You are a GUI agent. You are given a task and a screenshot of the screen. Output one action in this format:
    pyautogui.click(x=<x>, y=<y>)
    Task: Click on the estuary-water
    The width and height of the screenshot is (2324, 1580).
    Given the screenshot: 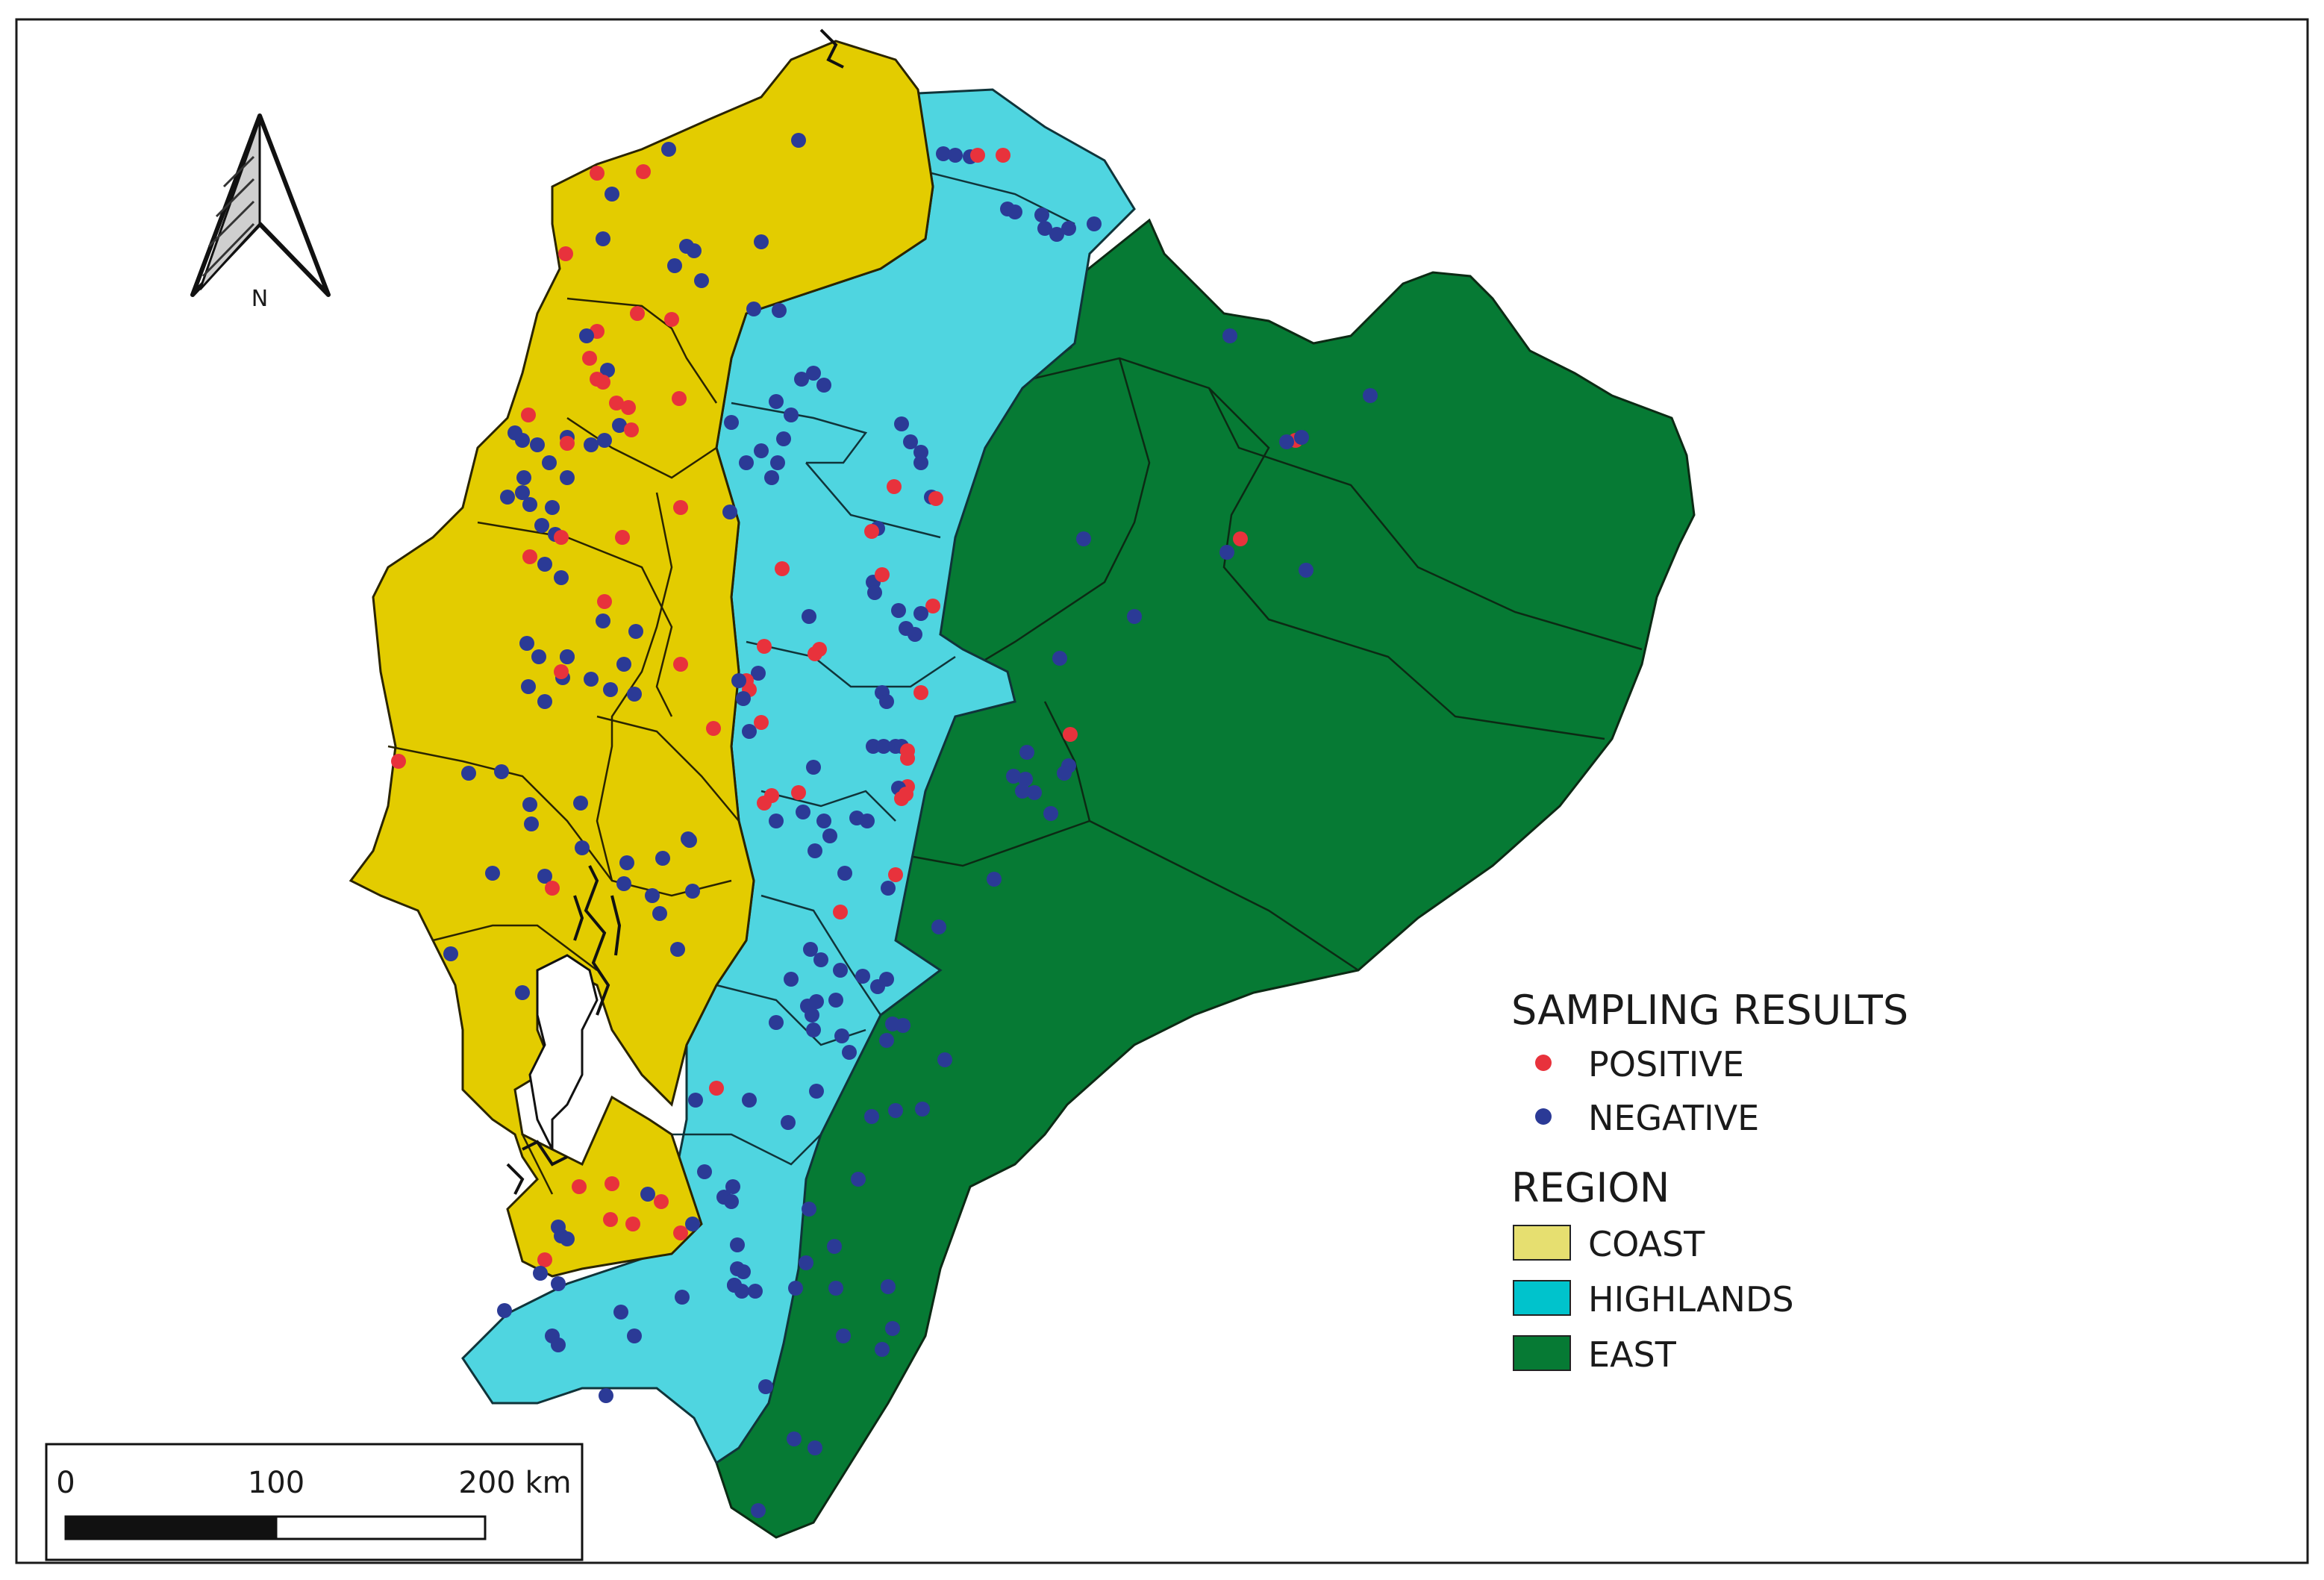 What is the action you would take?
    pyautogui.click(x=563, y=1052)
    